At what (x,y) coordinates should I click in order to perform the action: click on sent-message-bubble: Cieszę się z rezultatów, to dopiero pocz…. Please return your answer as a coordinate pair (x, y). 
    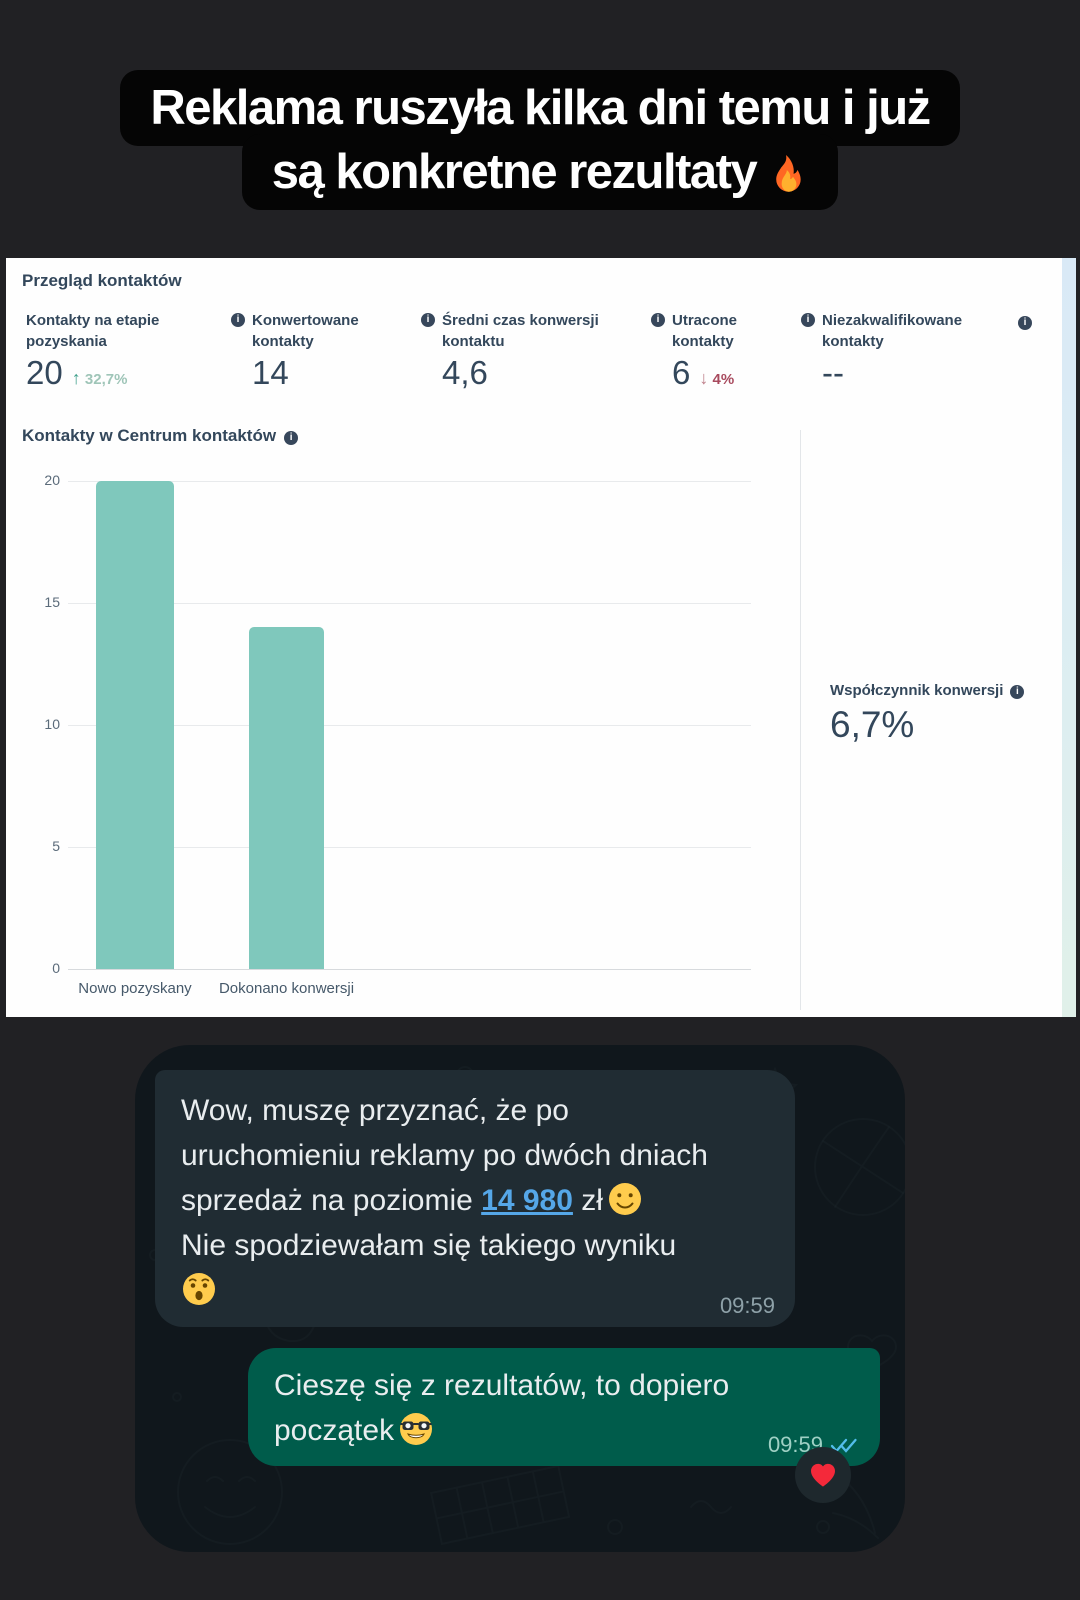
    Looking at the image, I should click on (564, 1407).